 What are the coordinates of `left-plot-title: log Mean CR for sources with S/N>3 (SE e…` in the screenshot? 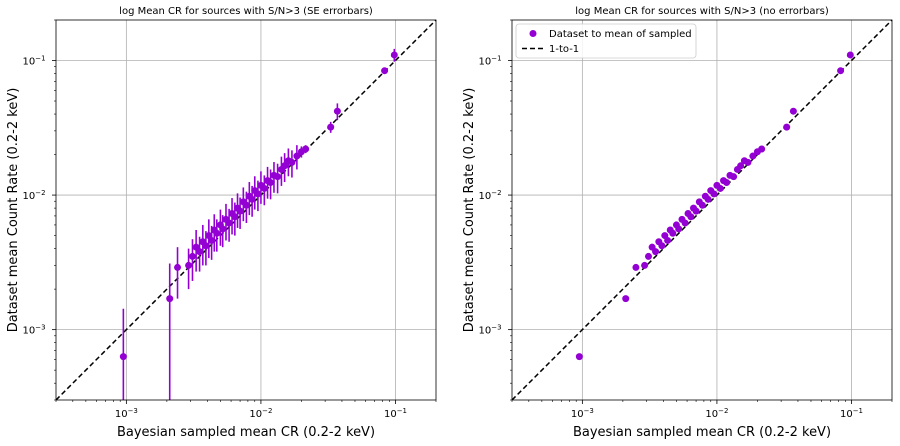 It's located at (246, 11).